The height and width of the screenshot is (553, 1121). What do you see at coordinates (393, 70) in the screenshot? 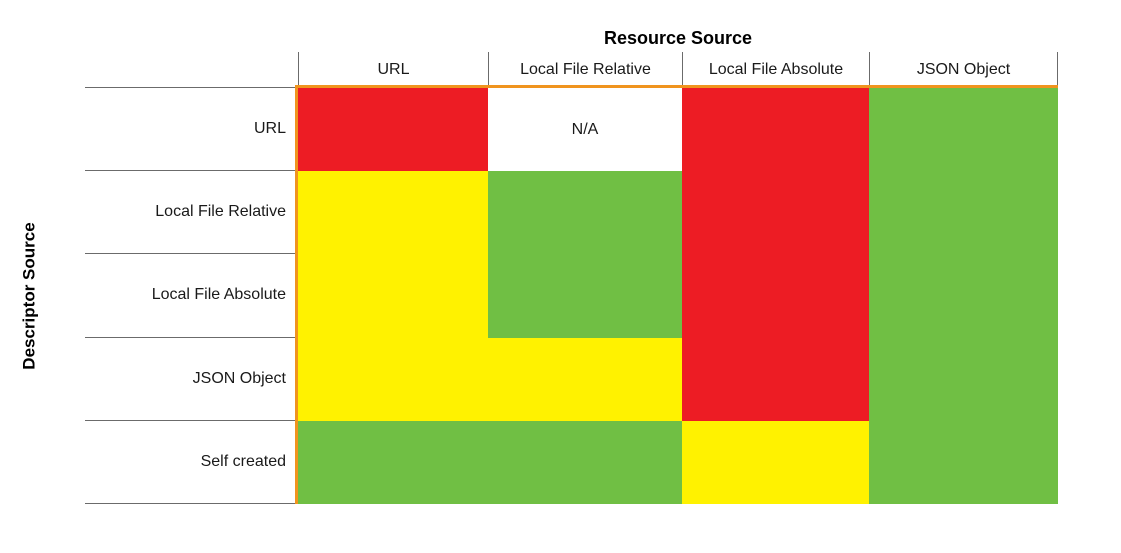
I see `column-header-url: URL` at bounding box center [393, 70].